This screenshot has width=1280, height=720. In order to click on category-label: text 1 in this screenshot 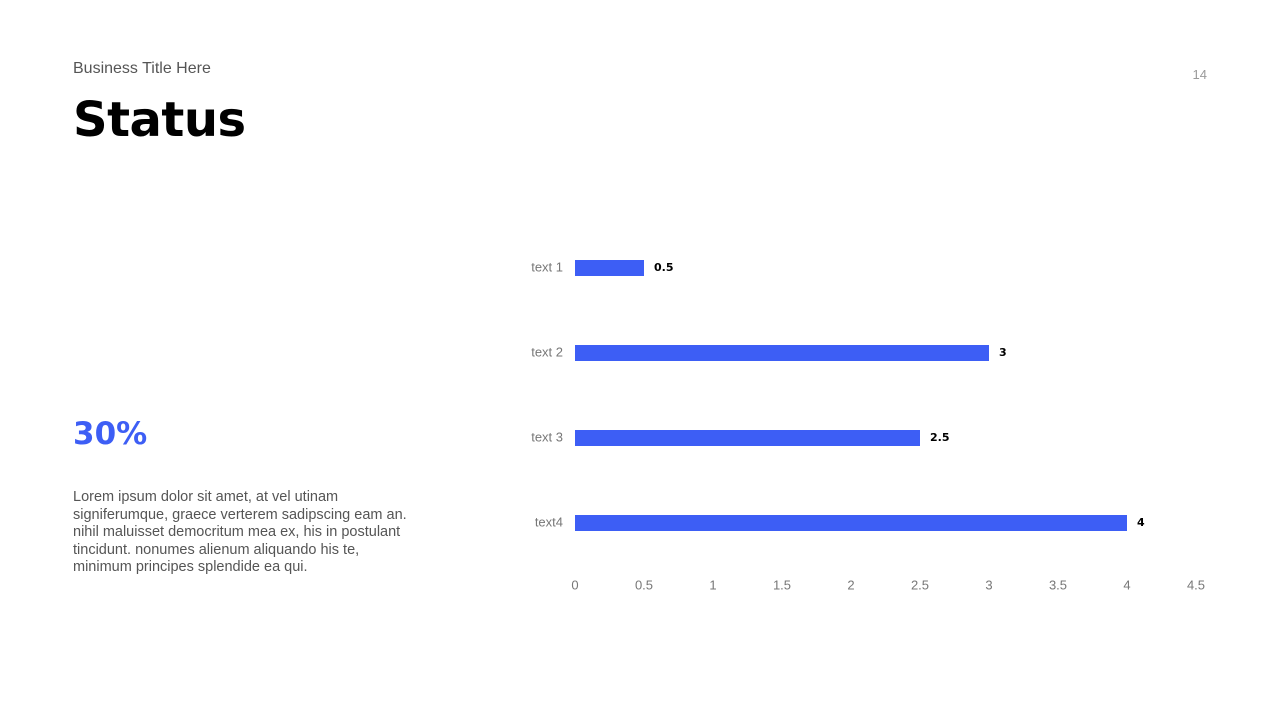, I will do `click(547, 266)`.